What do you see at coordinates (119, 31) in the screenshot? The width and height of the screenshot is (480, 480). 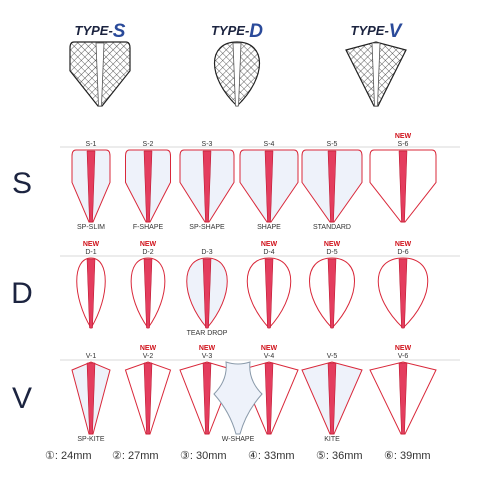 I see `type-letter: S` at bounding box center [119, 31].